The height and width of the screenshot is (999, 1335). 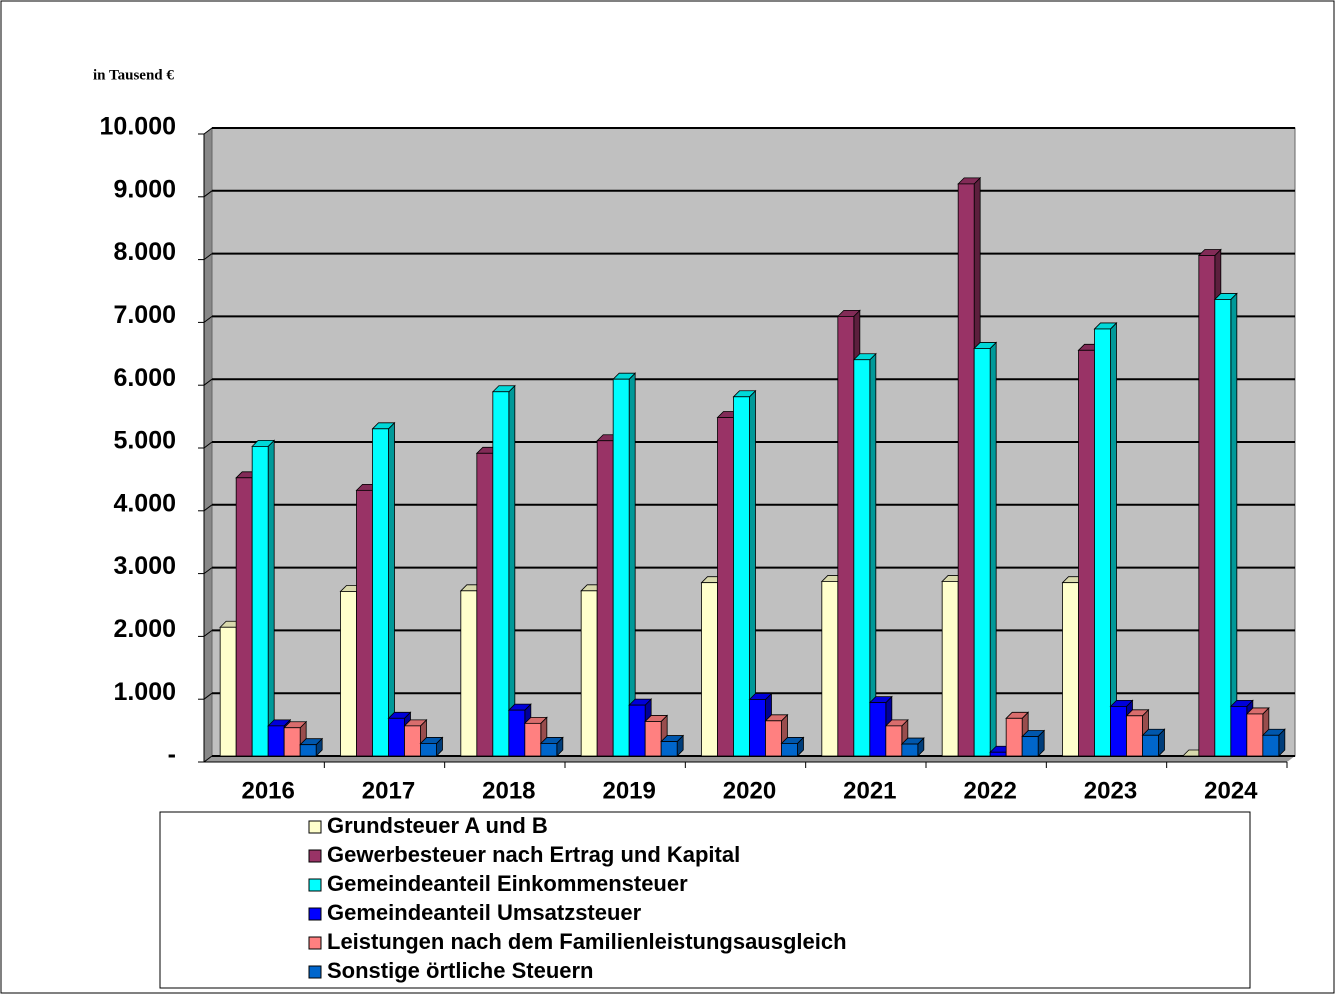 I want to click on x-tick-label: 2024, so click(x=1231, y=790).